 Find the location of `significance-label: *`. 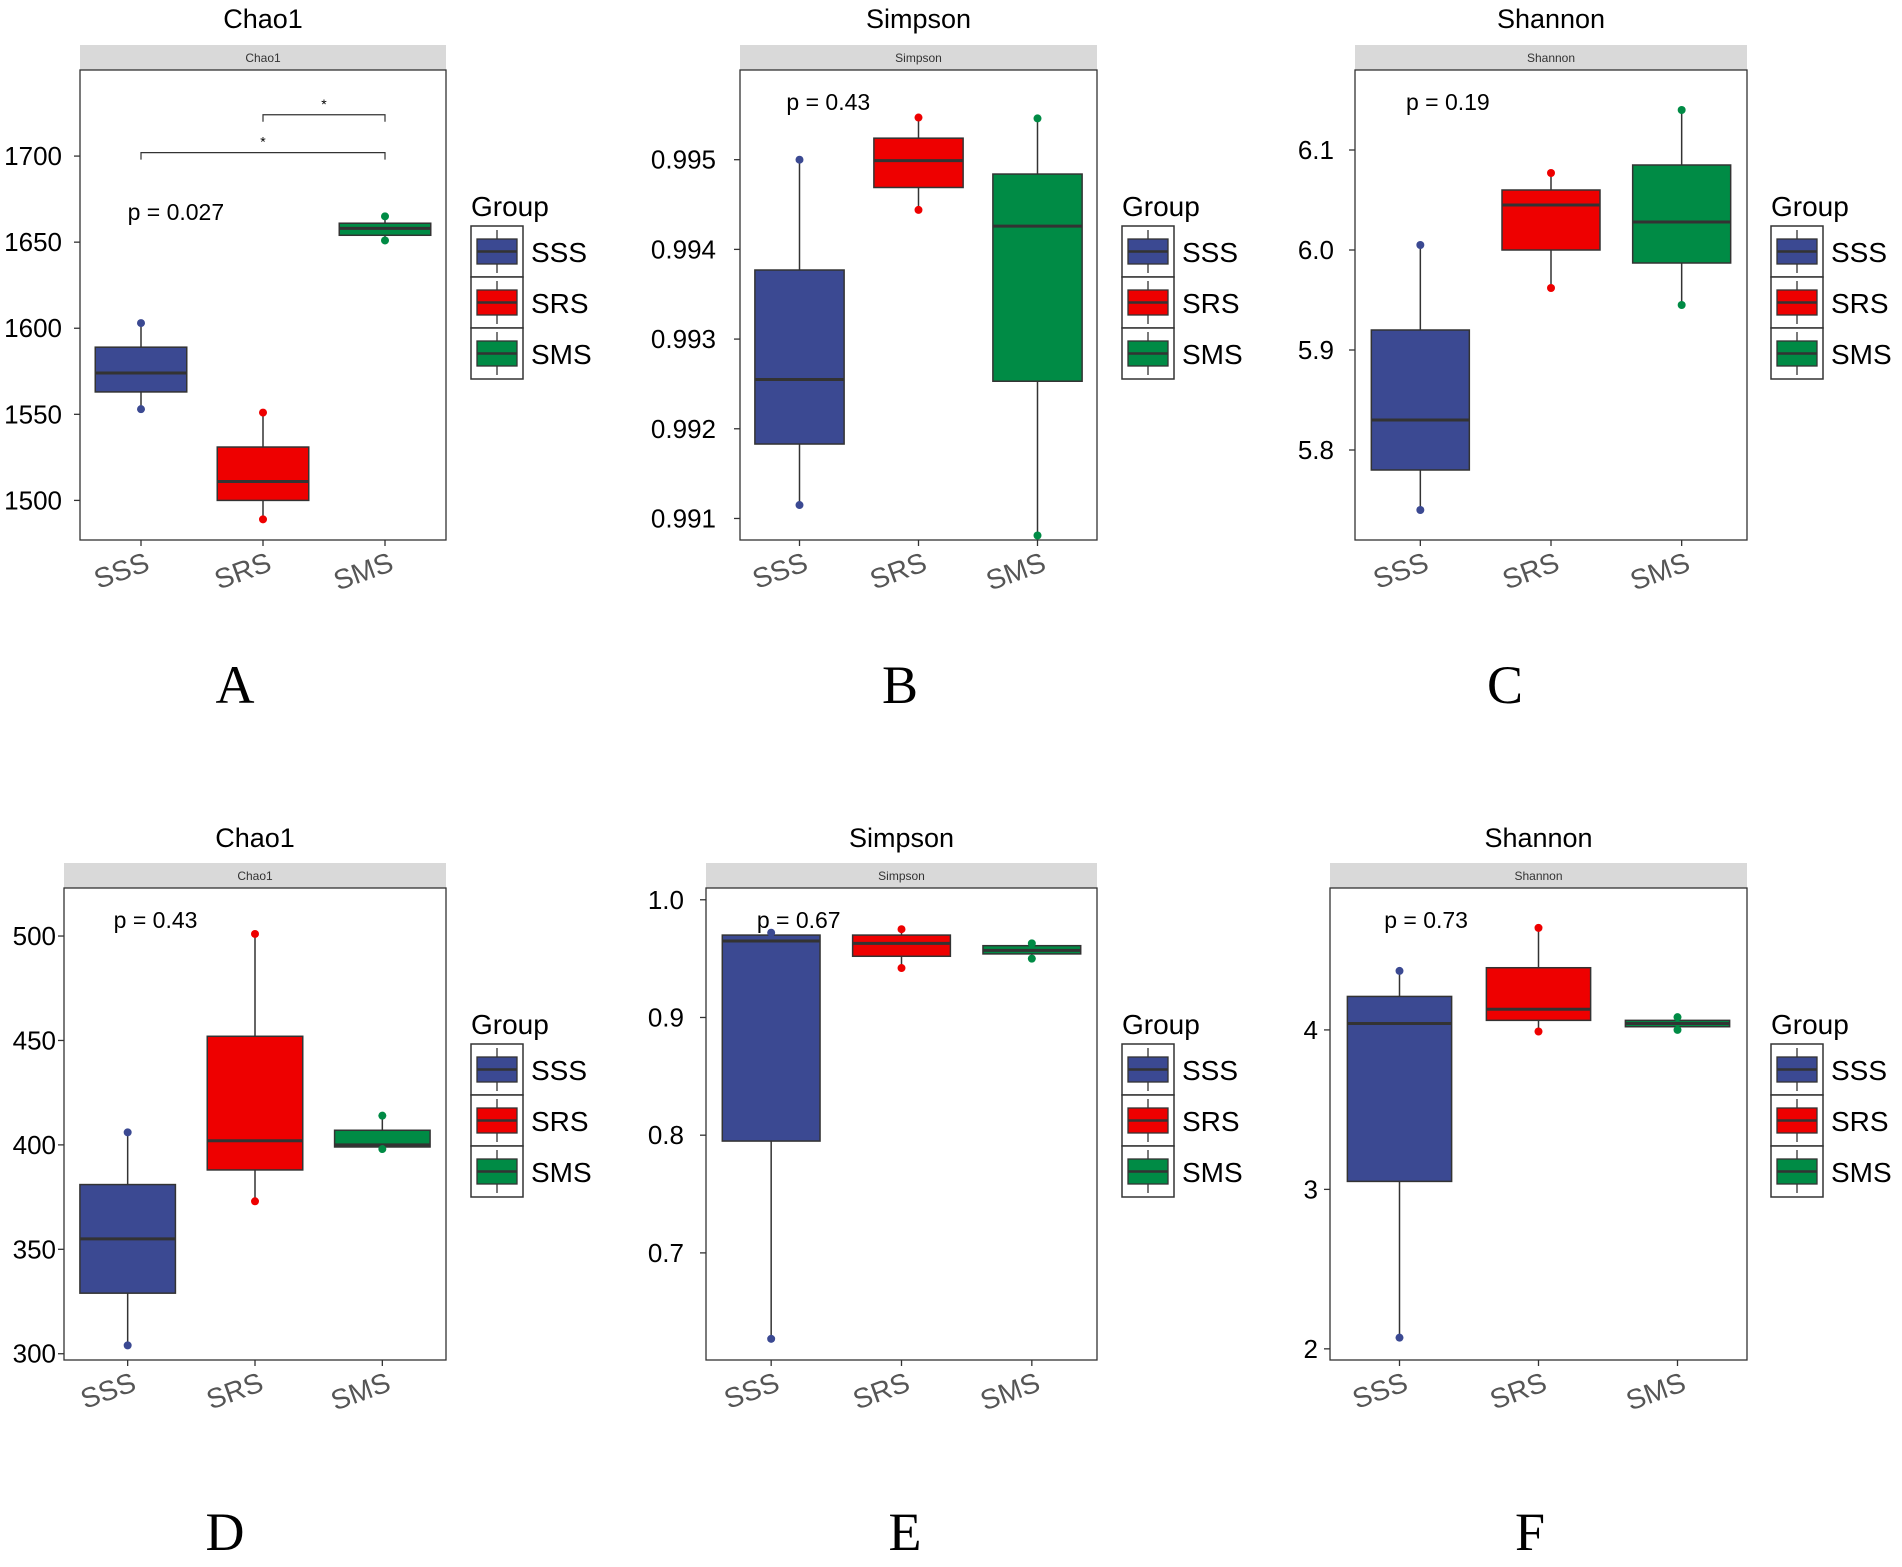

significance-label: * is located at coordinates (263, 142).